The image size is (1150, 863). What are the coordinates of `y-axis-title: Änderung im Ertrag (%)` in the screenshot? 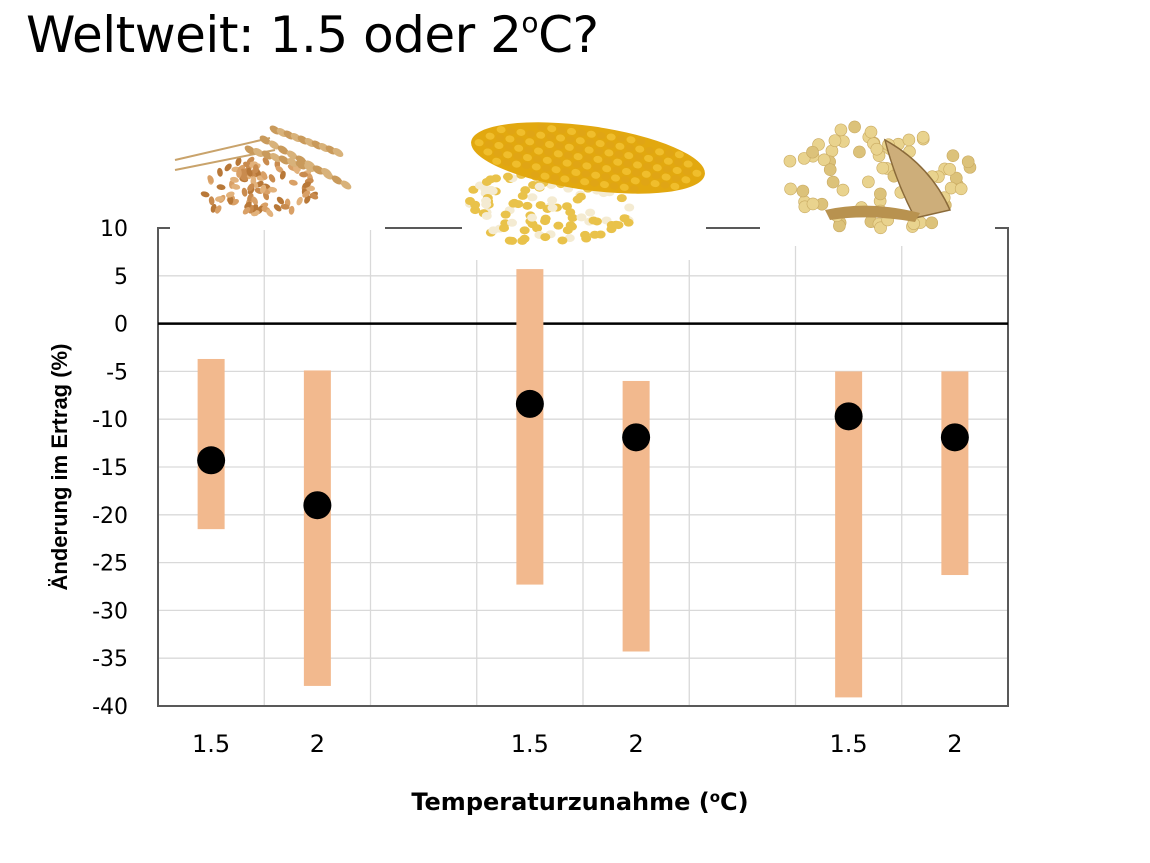 It's located at (59, 467).